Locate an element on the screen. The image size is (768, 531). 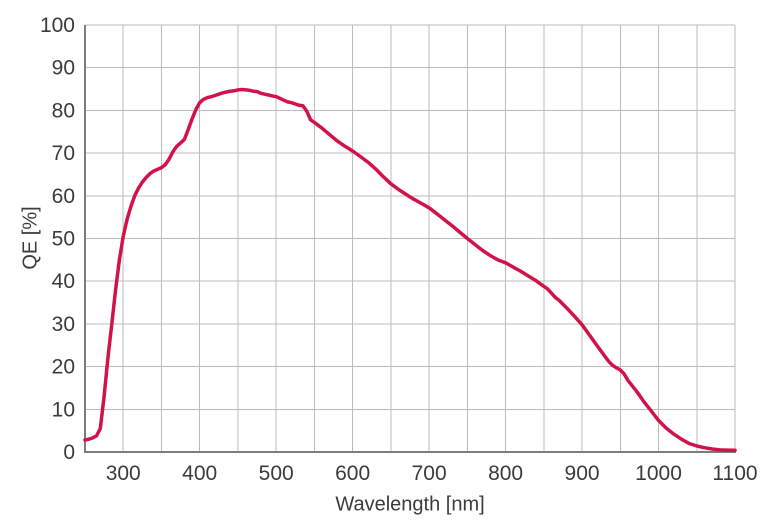
x-tick-label: 500 is located at coordinates (276, 473).